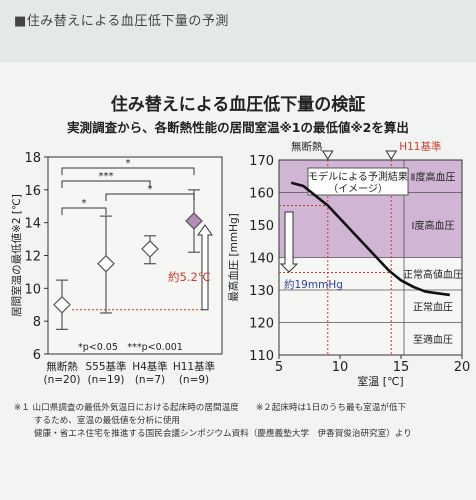 The height and width of the screenshot is (500, 476). What do you see at coordinates (130, 347) in the screenshot?
I see `box-legend-note: *p<0.05 ***p<0.001` at bounding box center [130, 347].